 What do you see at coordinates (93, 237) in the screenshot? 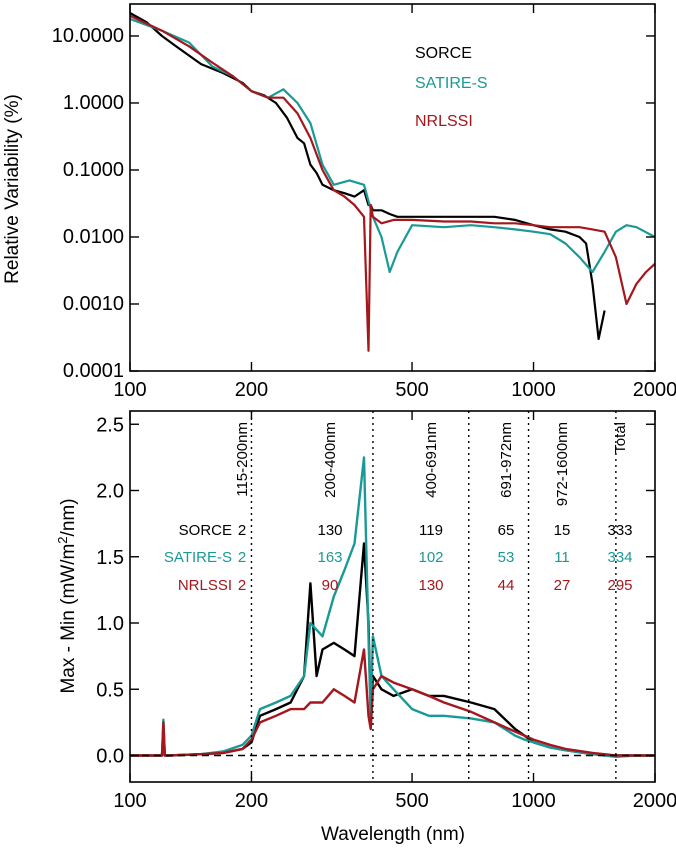
I see `top-y-tick-label: 0.0100` at bounding box center [93, 237].